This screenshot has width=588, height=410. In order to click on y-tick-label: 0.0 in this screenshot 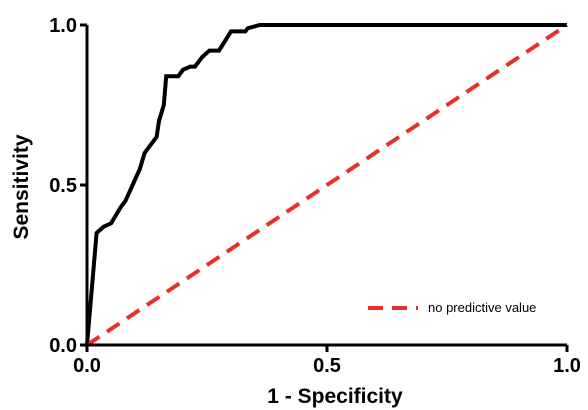, I will do `click(63, 346)`.